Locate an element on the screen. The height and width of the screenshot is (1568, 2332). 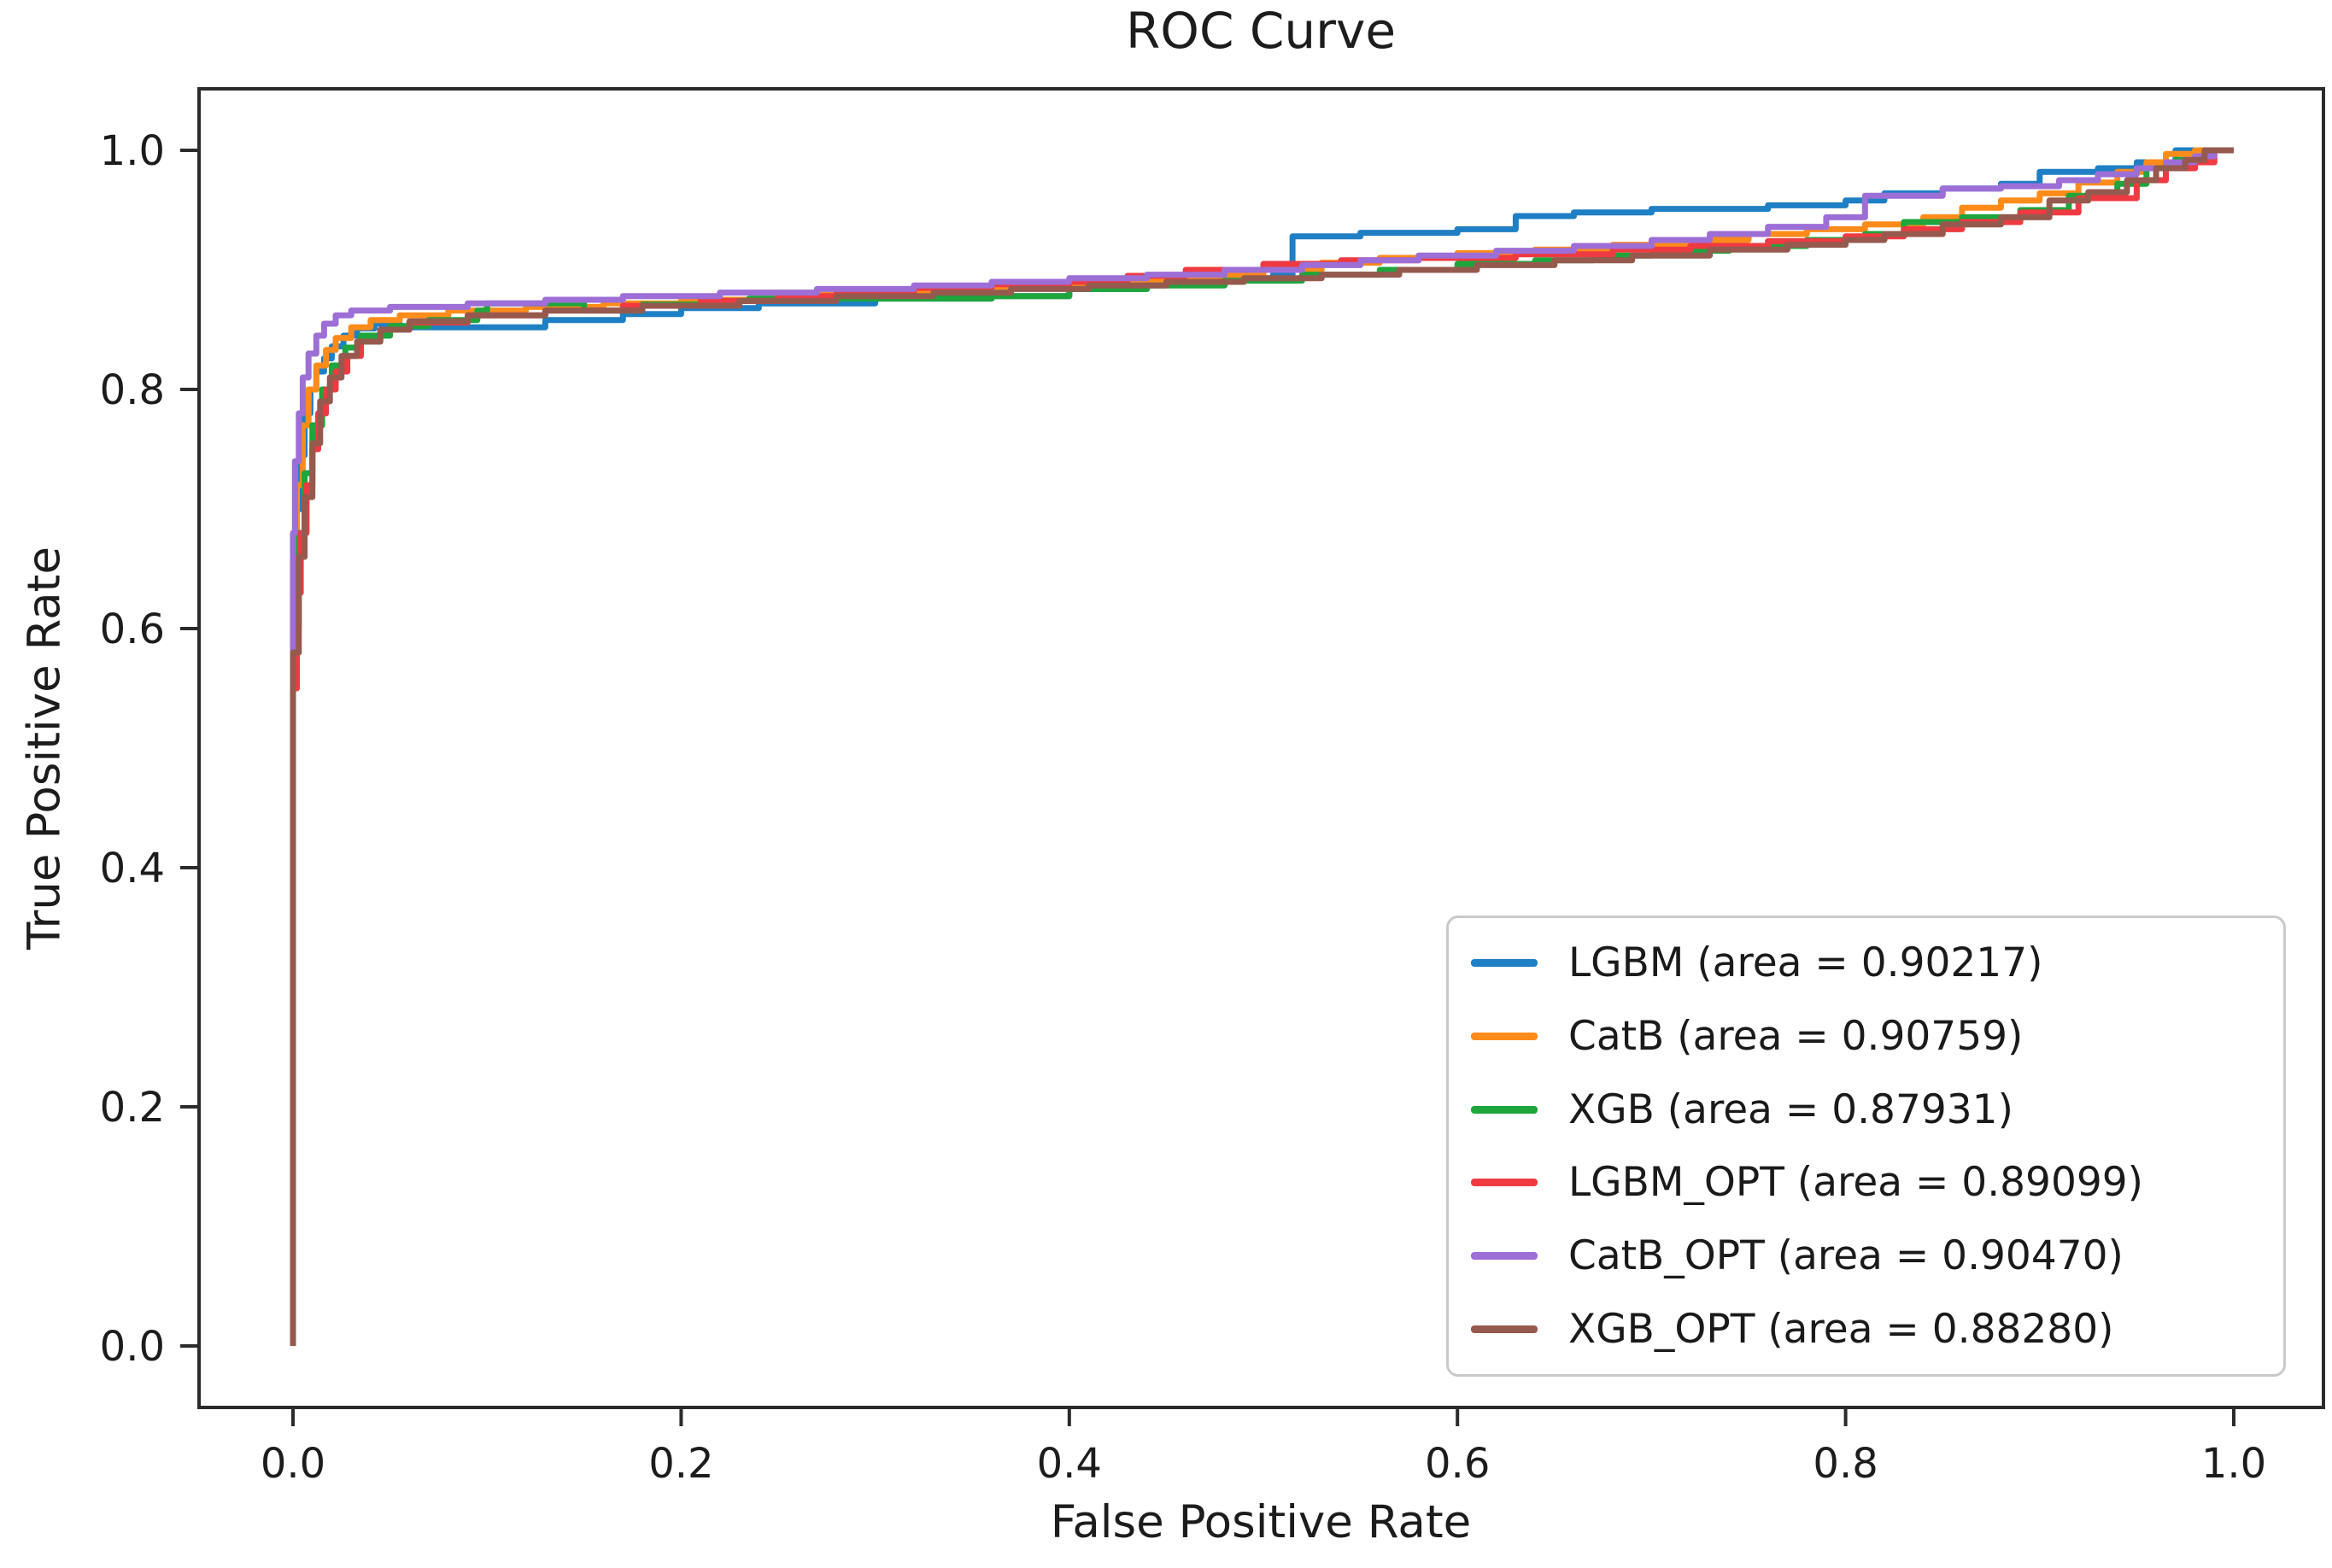
y-tick-label: 0.4 is located at coordinates (132, 868).